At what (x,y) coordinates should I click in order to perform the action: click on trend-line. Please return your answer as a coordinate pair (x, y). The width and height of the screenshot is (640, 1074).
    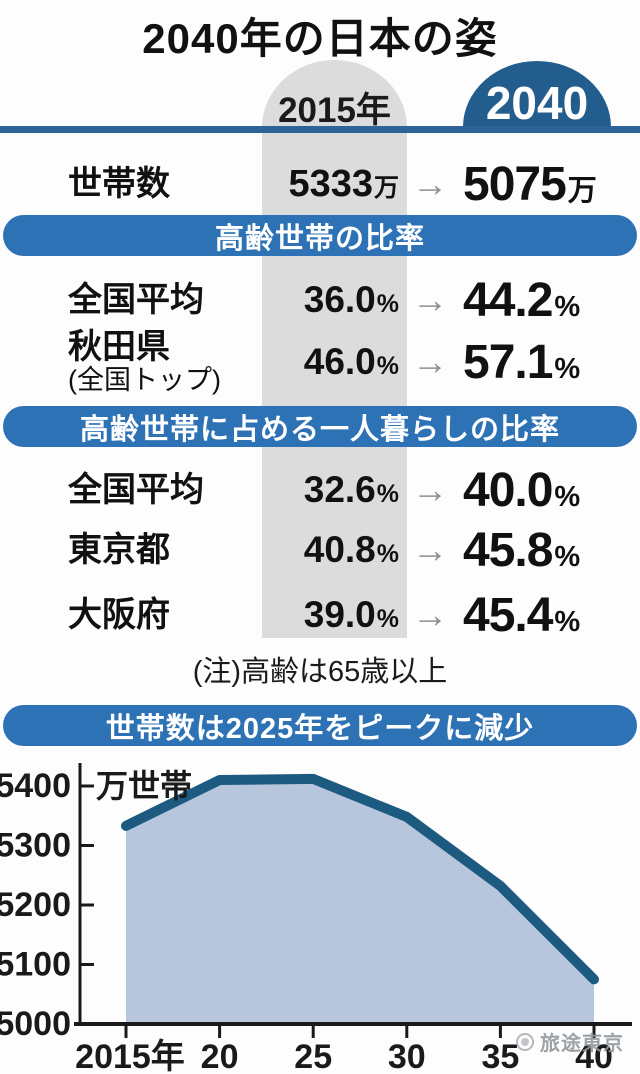
    Looking at the image, I should click on (360, 879).